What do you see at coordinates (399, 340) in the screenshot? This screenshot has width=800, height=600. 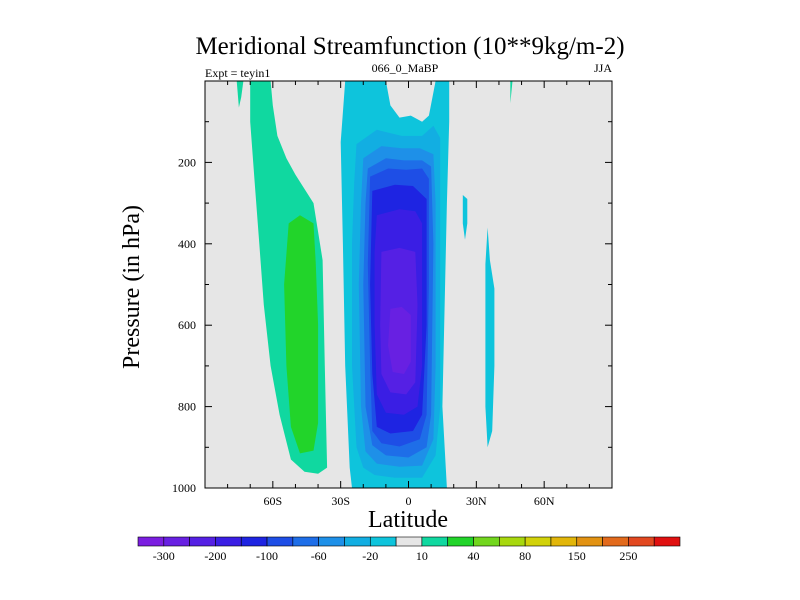 I see `contour-violet-core` at bounding box center [399, 340].